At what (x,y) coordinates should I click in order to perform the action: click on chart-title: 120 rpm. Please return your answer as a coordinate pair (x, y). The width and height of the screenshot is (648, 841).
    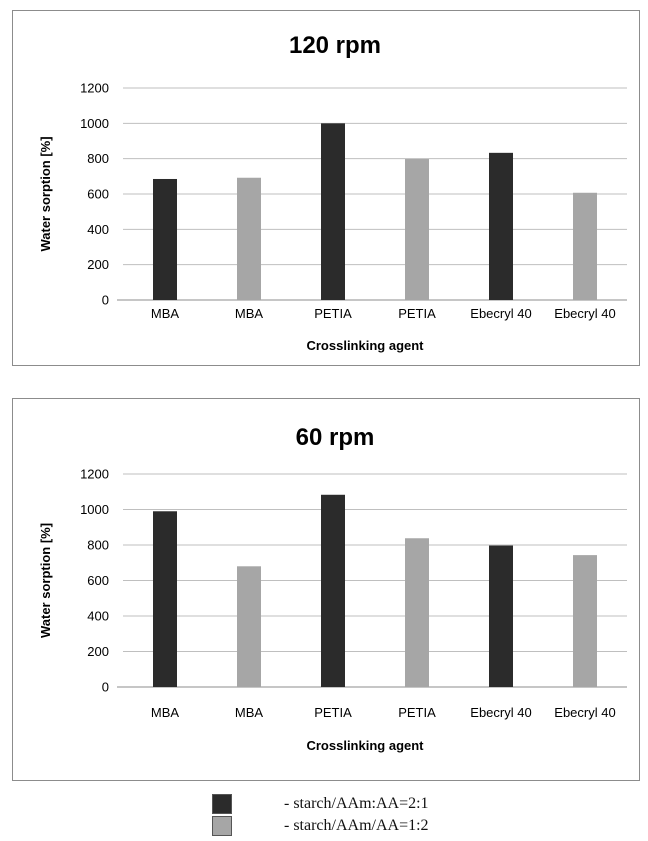
    Looking at the image, I should click on (335, 45).